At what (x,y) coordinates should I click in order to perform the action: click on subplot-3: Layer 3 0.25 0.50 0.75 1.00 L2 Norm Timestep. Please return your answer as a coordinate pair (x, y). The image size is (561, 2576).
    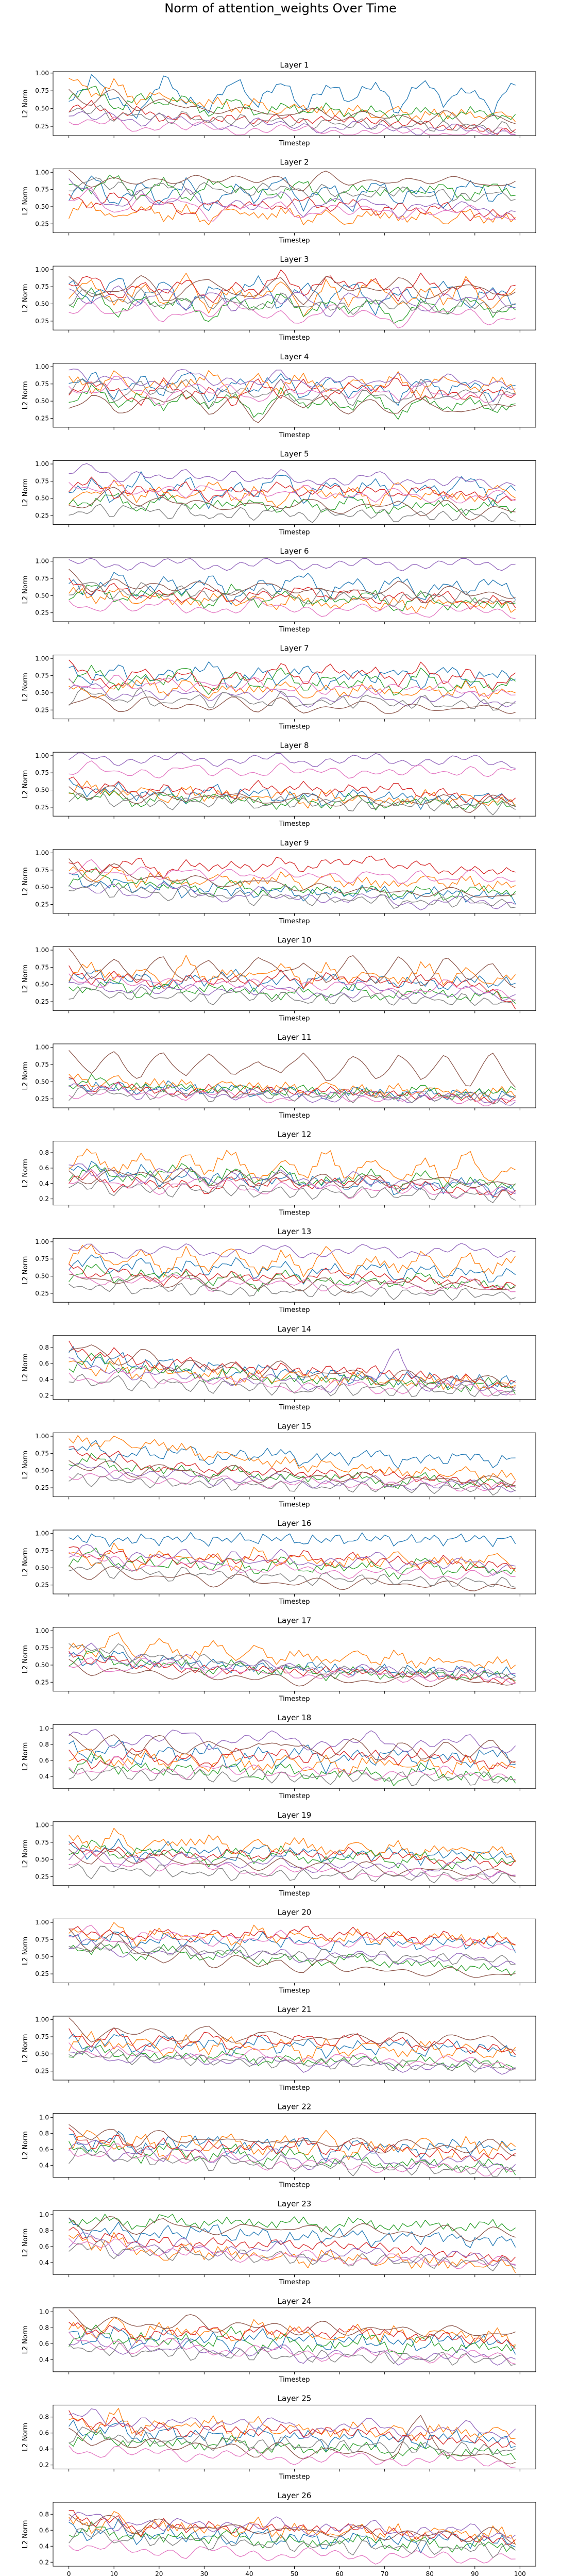
    Looking at the image, I should click on (279, 299).